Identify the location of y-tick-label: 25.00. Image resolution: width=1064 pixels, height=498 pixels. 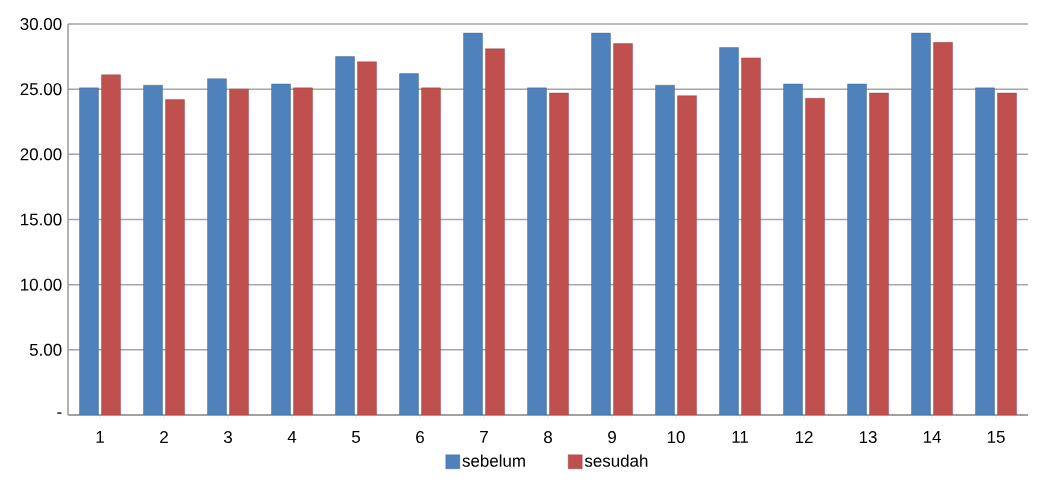
(41, 89).